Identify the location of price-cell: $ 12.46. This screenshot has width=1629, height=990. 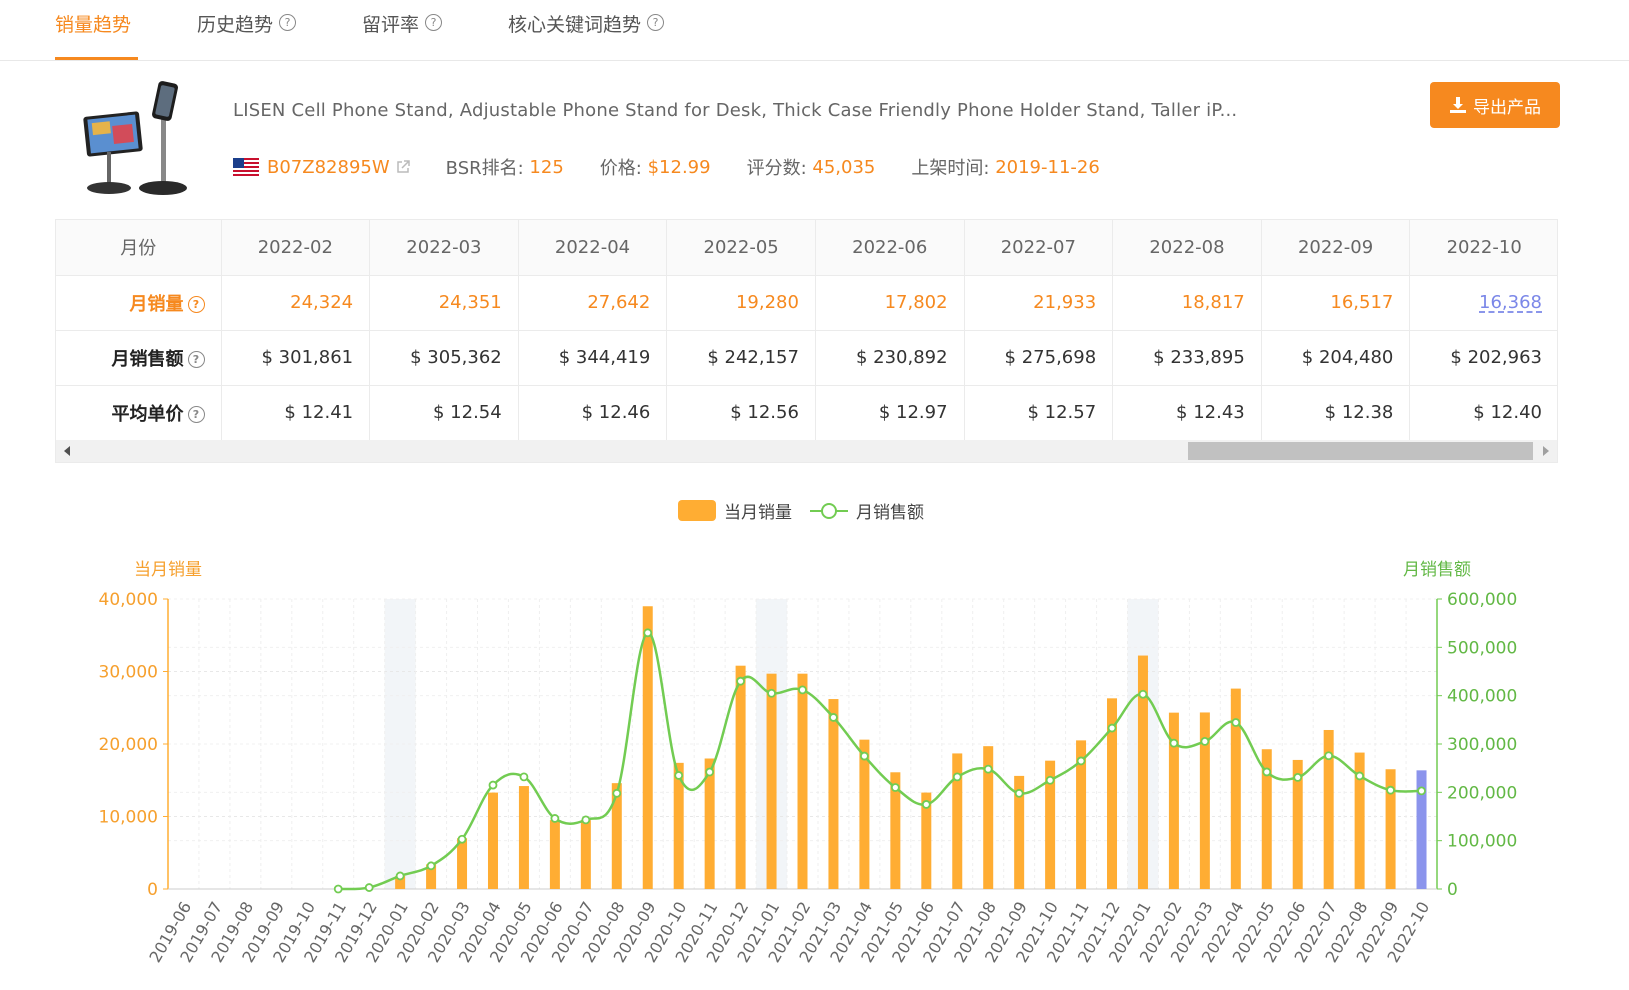
(593, 413).